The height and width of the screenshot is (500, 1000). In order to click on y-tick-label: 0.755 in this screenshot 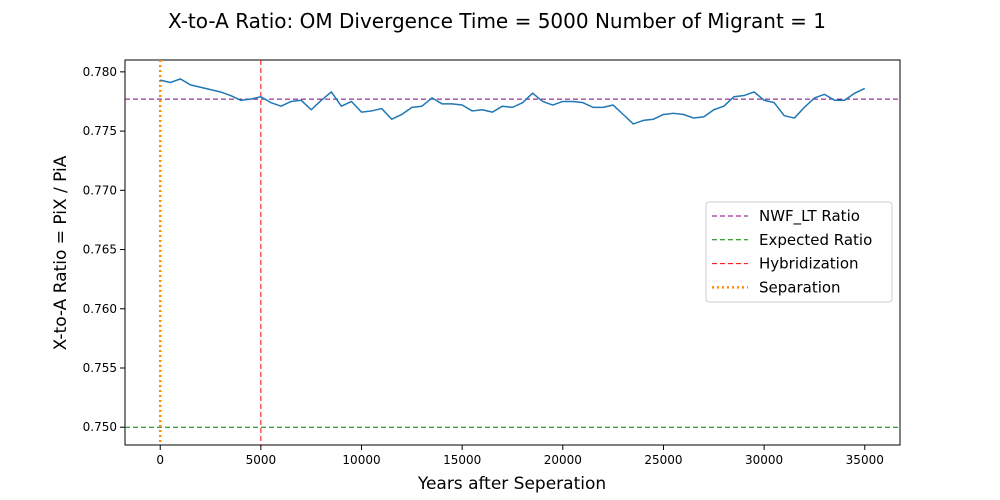, I will do `click(100, 368)`.